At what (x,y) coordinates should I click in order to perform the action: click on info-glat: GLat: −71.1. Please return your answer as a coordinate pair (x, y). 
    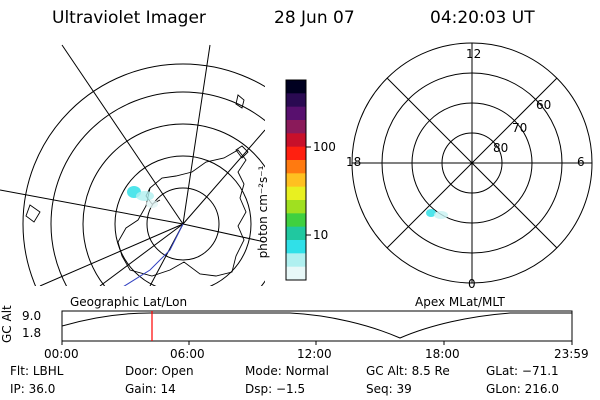
    Looking at the image, I should click on (522, 371).